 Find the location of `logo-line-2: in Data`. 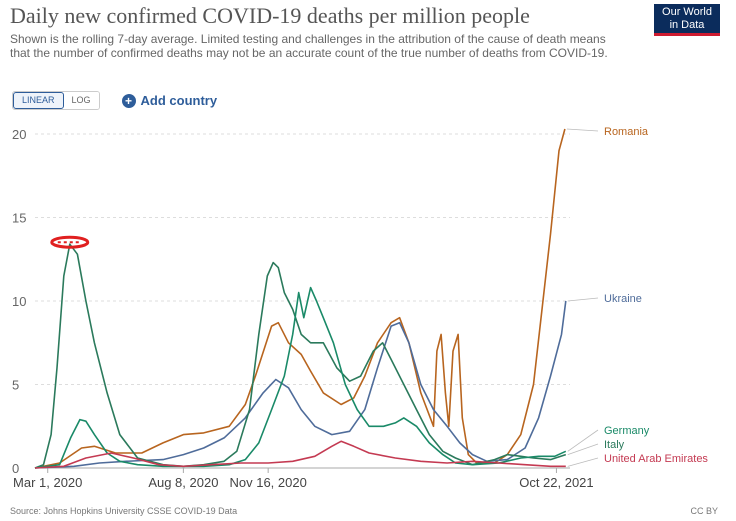

logo-line-2: in Data is located at coordinates (687, 25).